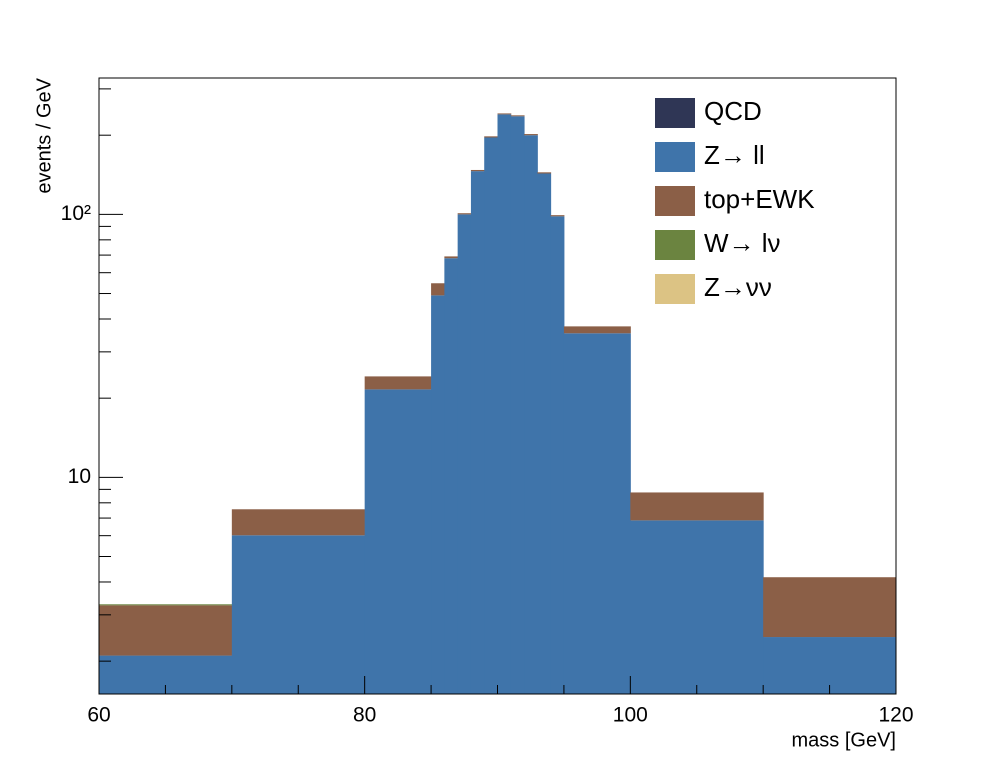 The height and width of the screenshot is (773, 996). What do you see at coordinates (733, 111) in the screenshot?
I see `legend-label: QCD` at bounding box center [733, 111].